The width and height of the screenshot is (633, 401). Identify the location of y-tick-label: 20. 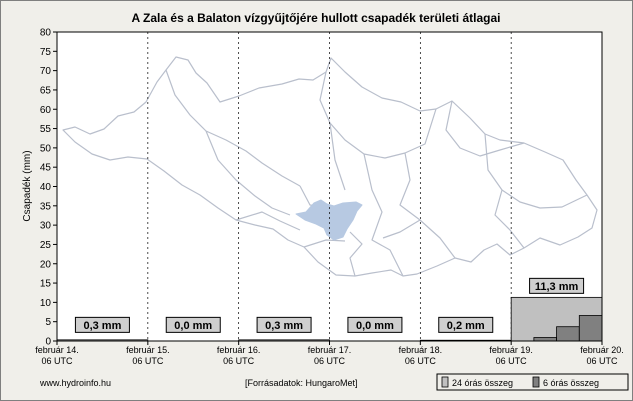
(46, 264).